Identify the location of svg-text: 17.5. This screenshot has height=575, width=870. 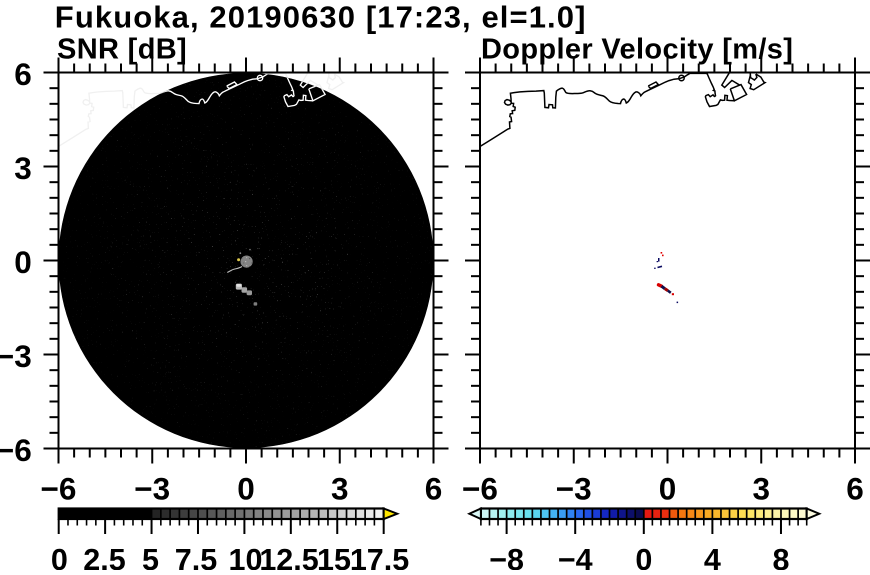
(379, 556).